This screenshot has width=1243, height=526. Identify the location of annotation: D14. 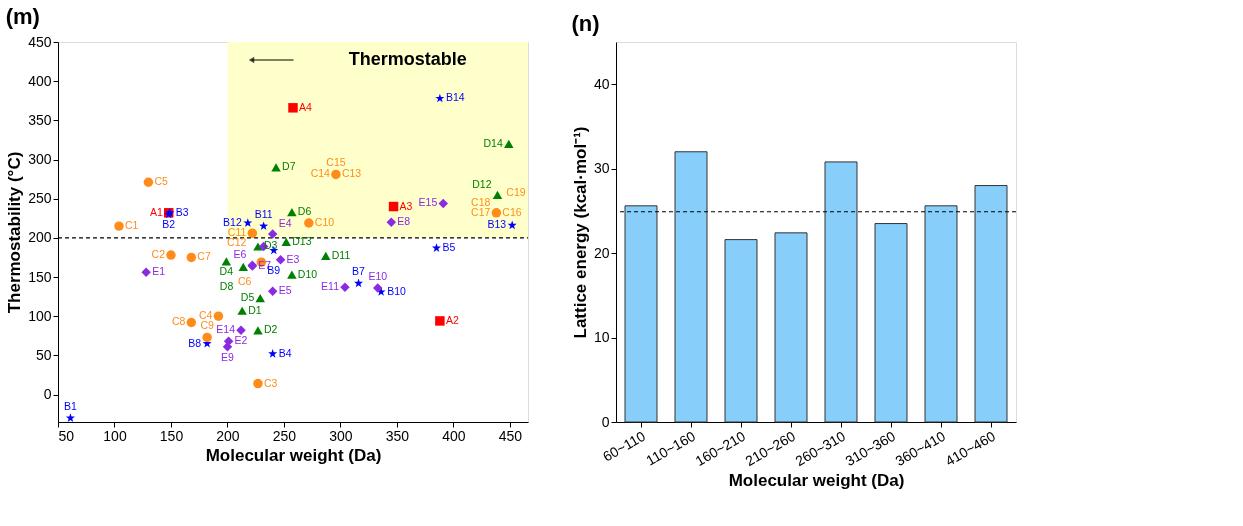
(493, 142).